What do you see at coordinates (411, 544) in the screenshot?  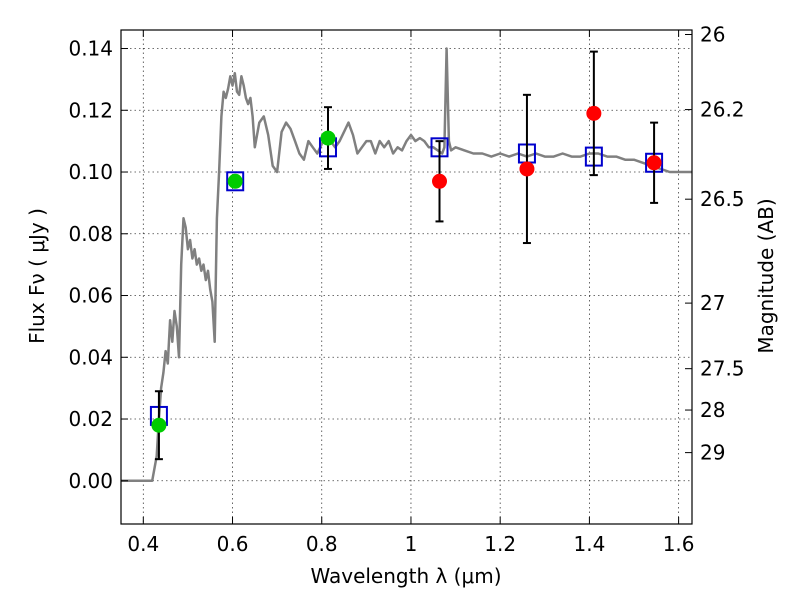 I see `x-tick-label: 1` at bounding box center [411, 544].